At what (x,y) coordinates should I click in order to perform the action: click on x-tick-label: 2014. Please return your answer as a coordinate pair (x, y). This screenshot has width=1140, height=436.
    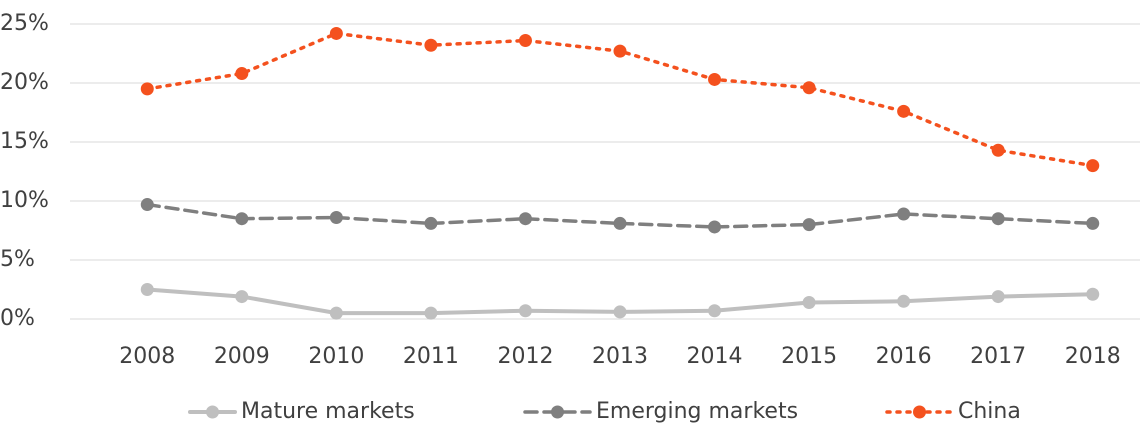
    Looking at the image, I should click on (715, 356).